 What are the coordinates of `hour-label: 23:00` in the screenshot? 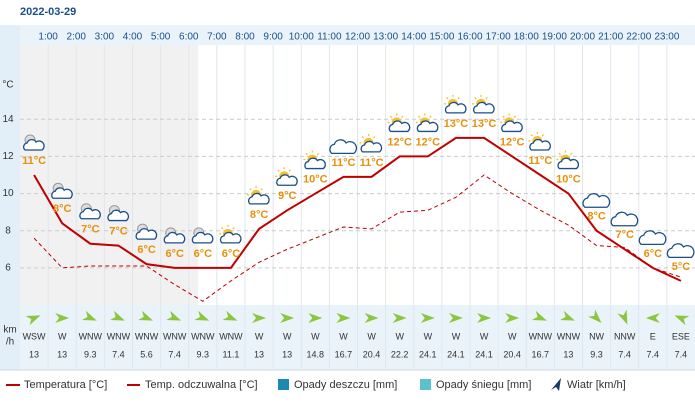 It's located at (666, 37).